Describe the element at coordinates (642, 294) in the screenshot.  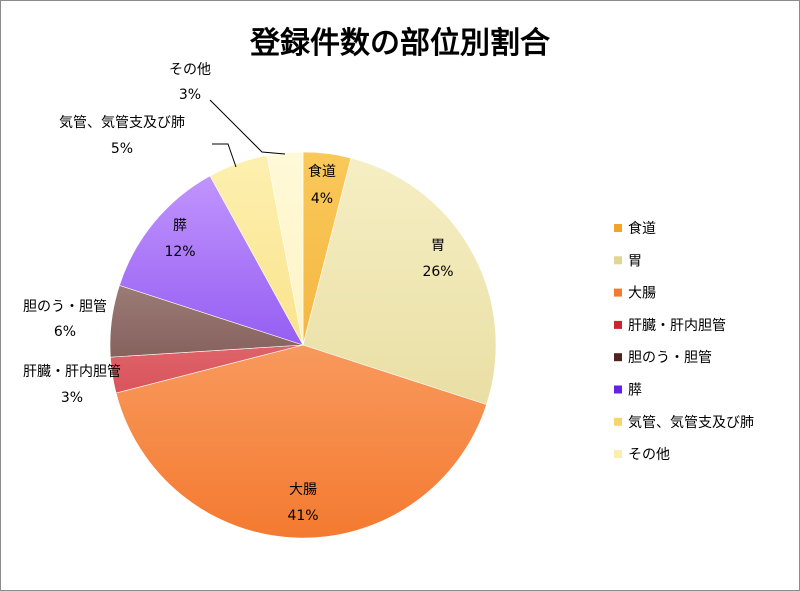
I see `legend-label: 大腸` at that location.